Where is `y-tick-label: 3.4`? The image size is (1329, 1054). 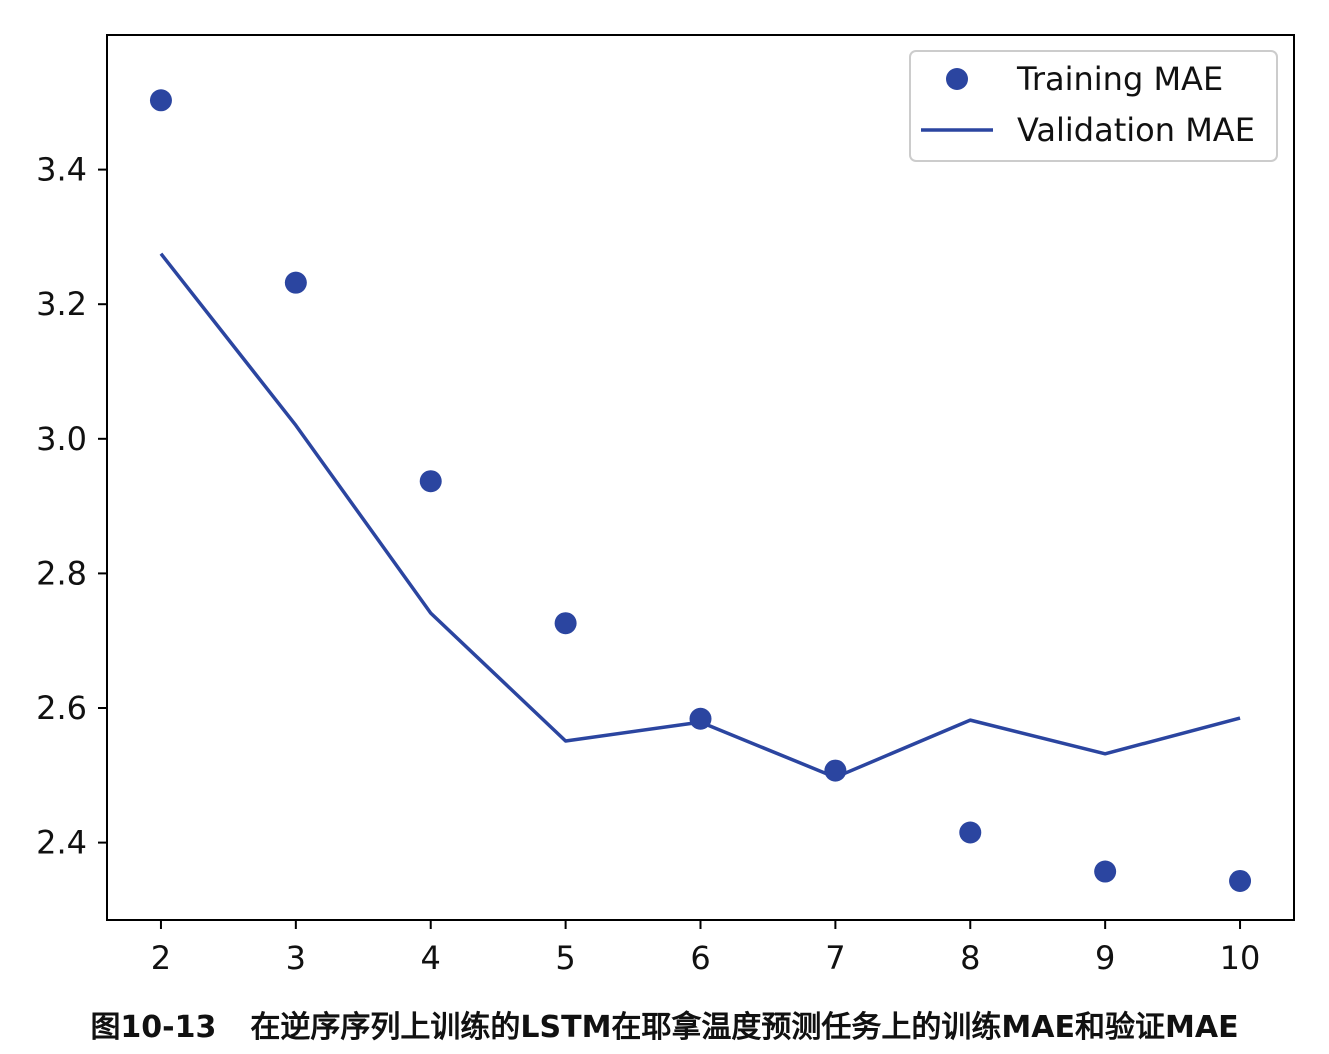 y-tick-label: 3.4 is located at coordinates (61, 170).